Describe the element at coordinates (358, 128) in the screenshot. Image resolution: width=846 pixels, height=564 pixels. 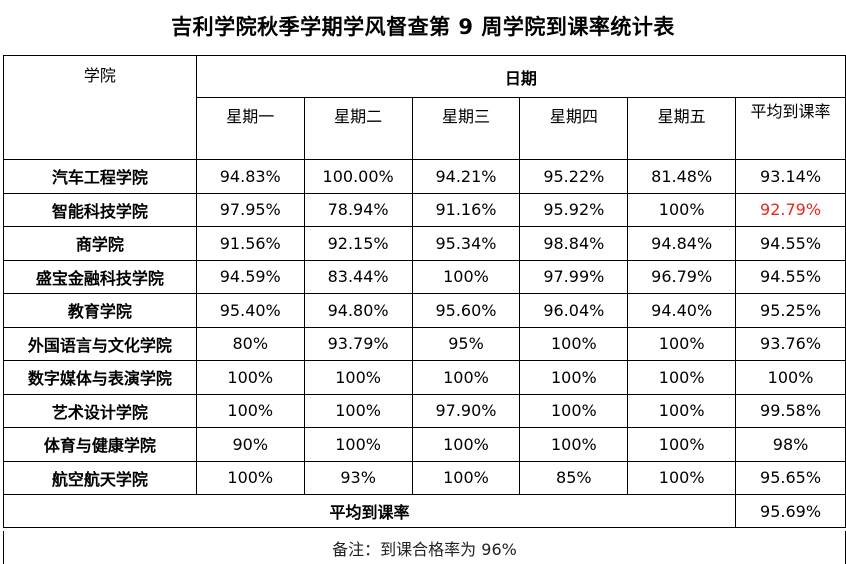
I see `day-header-tue: 星期二` at that location.